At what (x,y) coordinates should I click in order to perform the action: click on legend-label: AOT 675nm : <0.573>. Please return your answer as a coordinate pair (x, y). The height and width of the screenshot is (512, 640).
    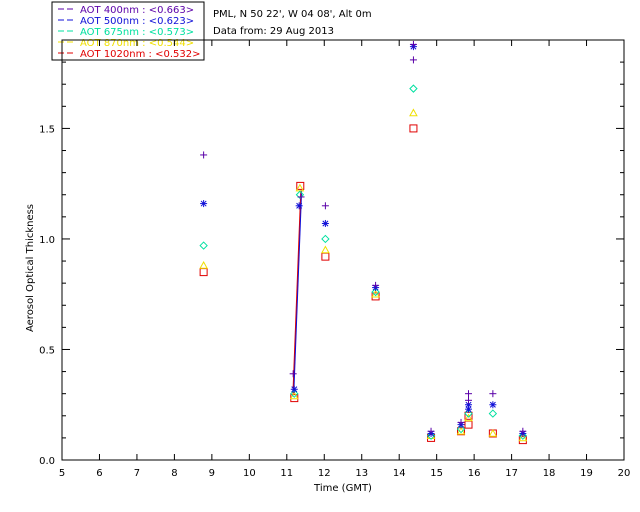
    Looking at the image, I should click on (137, 32).